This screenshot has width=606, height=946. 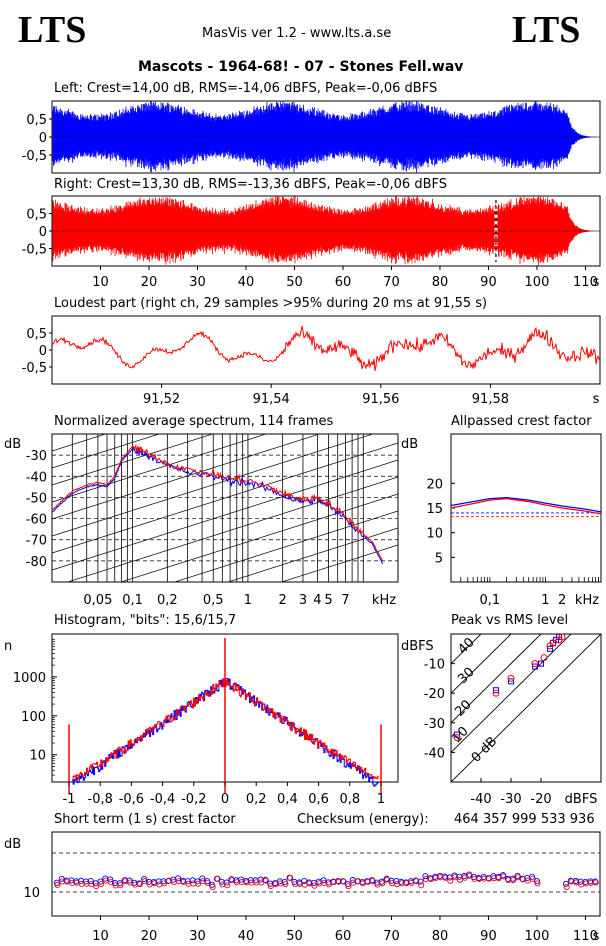 I want to click on spectrum-xunit: kHz, so click(x=384, y=600).